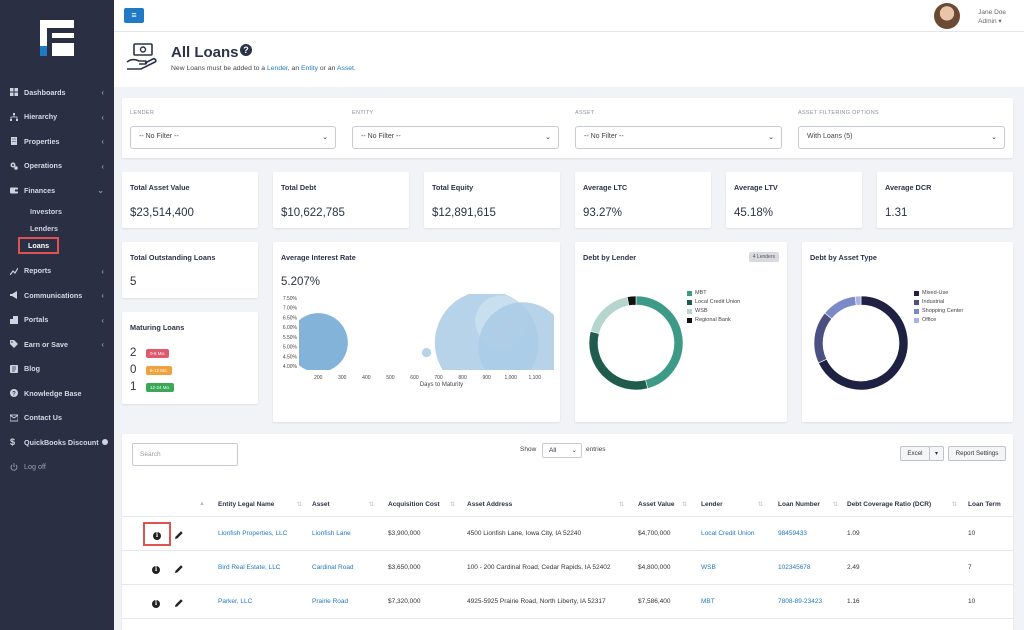 The width and height of the screenshot is (1024, 630). What do you see at coordinates (701, 311) in the screenshot?
I see `legend-label: WSB` at bounding box center [701, 311].